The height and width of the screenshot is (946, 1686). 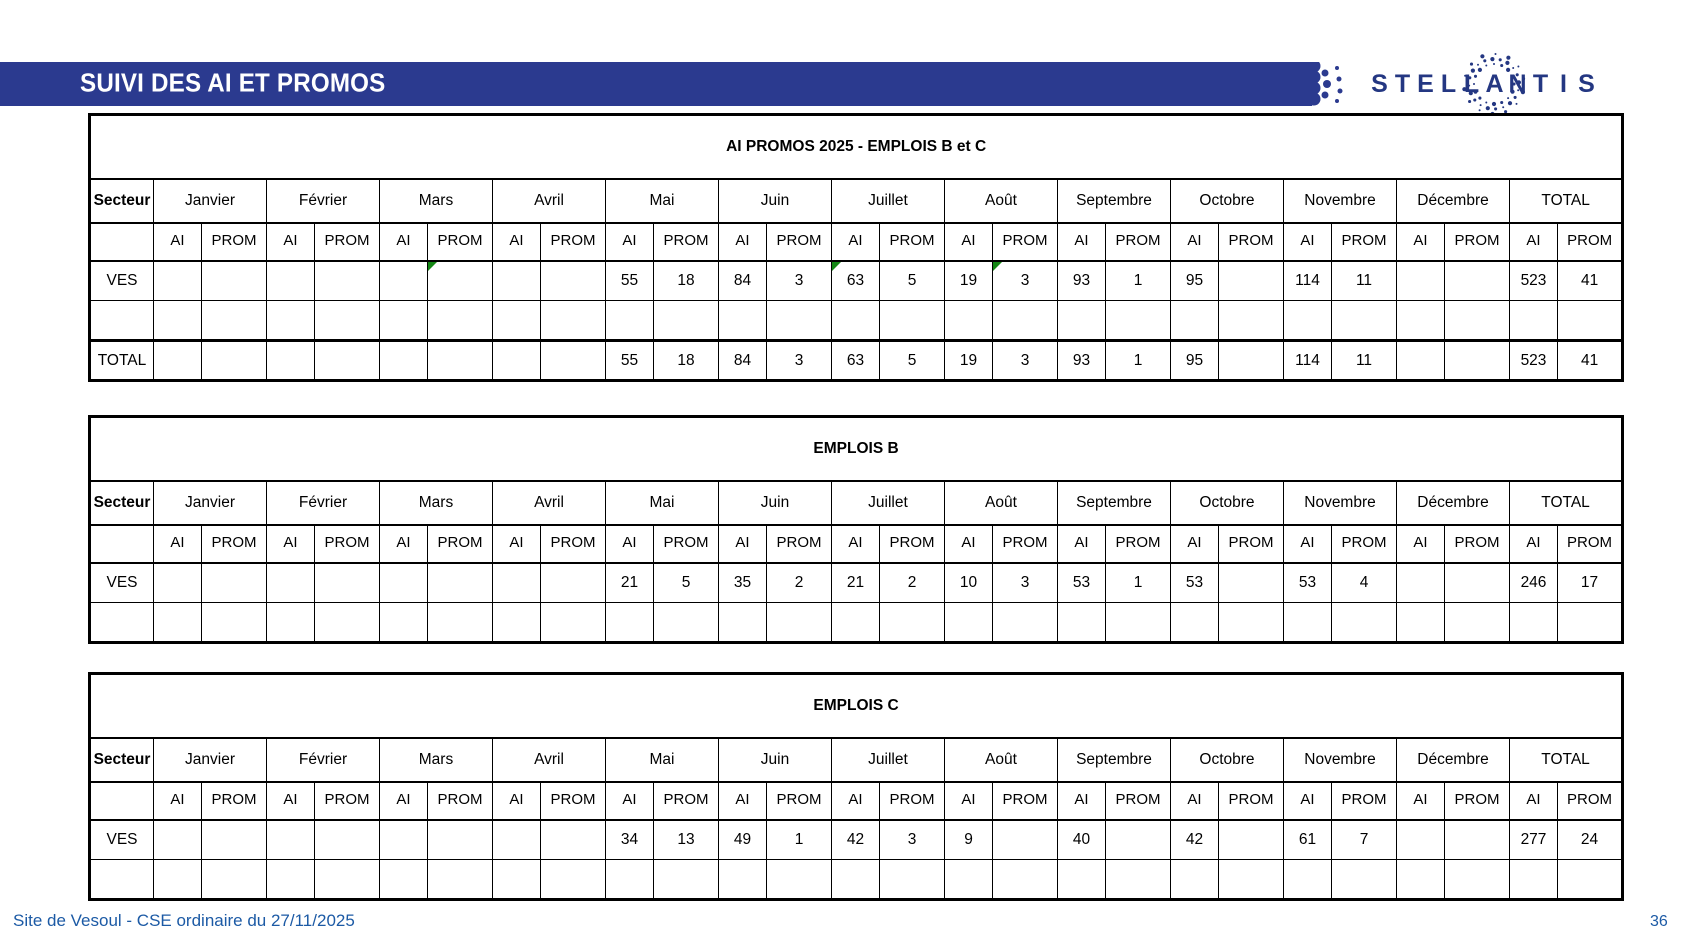 I want to click on month-header: TOTAL, so click(x=1566, y=502).